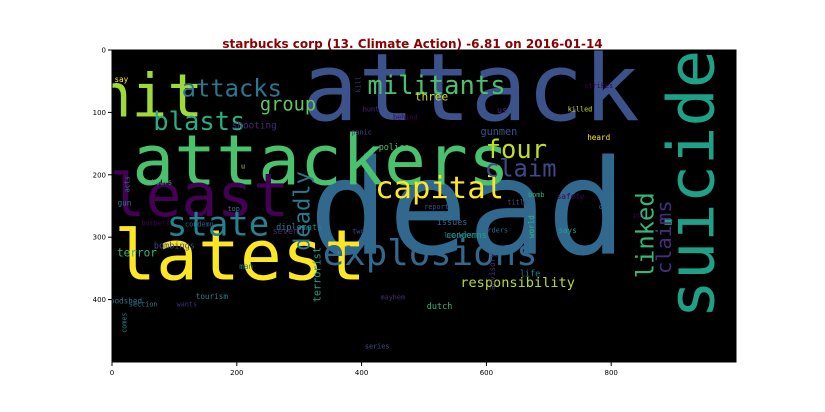 The image size is (825, 412). I want to click on word-terrorist: terrorist, so click(317, 274).